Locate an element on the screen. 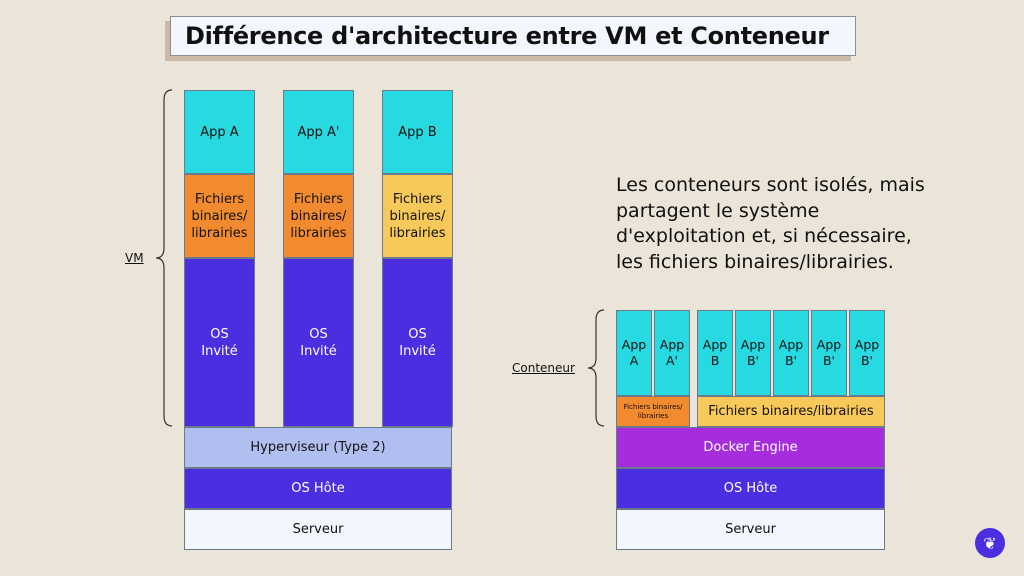 This screenshot has height=576, width=1024. vm-app-block: App B is located at coordinates (417, 132).